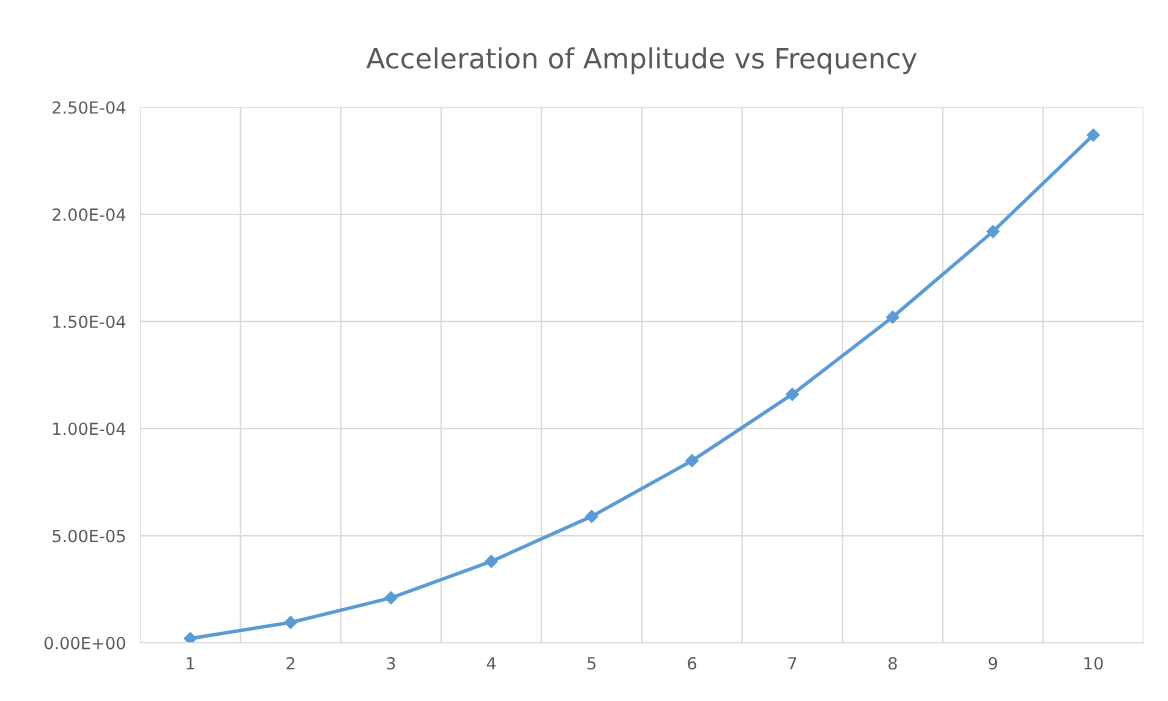 The width and height of the screenshot is (1168, 701). Describe the element at coordinates (692, 663) in the screenshot. I see `x-tick-label: 6` at that location.